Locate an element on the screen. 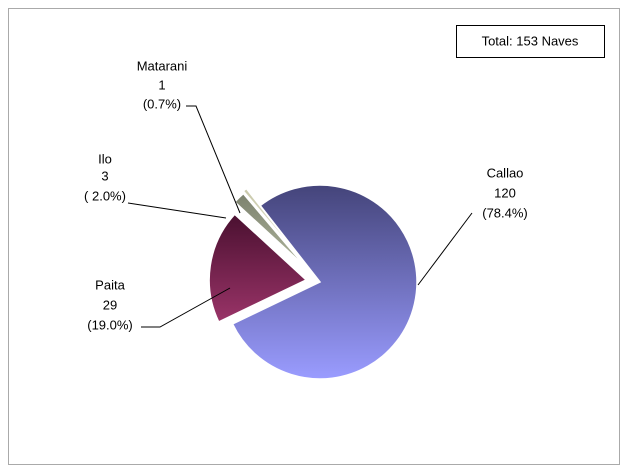 This screenshot has height=476, width=622. value-label: 120 is located at coordinates (505, 192).